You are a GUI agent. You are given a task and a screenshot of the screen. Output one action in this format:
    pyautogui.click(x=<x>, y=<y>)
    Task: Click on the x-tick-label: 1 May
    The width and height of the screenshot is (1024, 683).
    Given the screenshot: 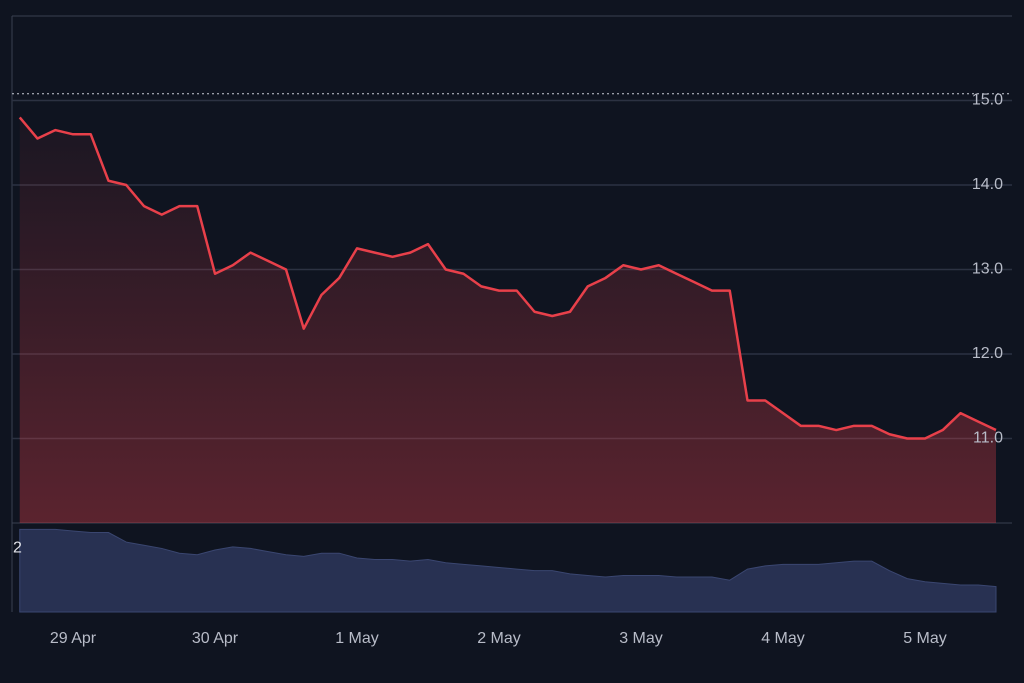 What is the action you would take?
    pyautogui.click(x=357, y=638)
    